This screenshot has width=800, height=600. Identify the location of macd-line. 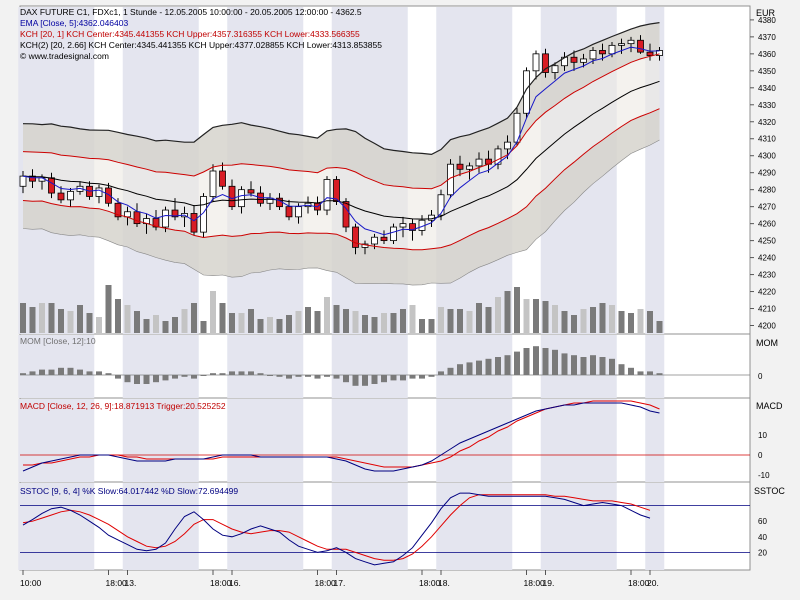
(341, 437).